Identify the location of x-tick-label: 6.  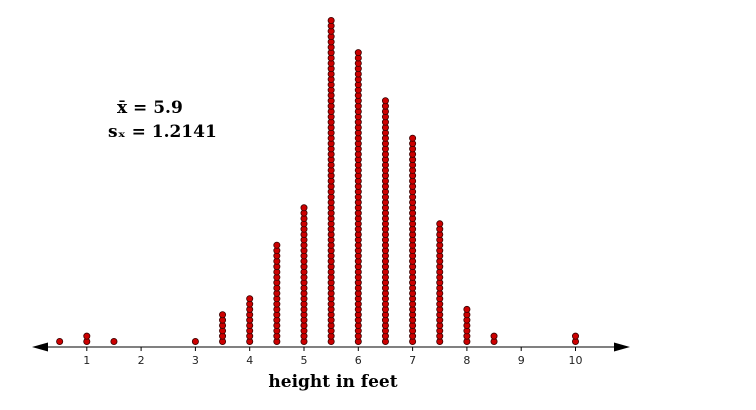
(358, 360).